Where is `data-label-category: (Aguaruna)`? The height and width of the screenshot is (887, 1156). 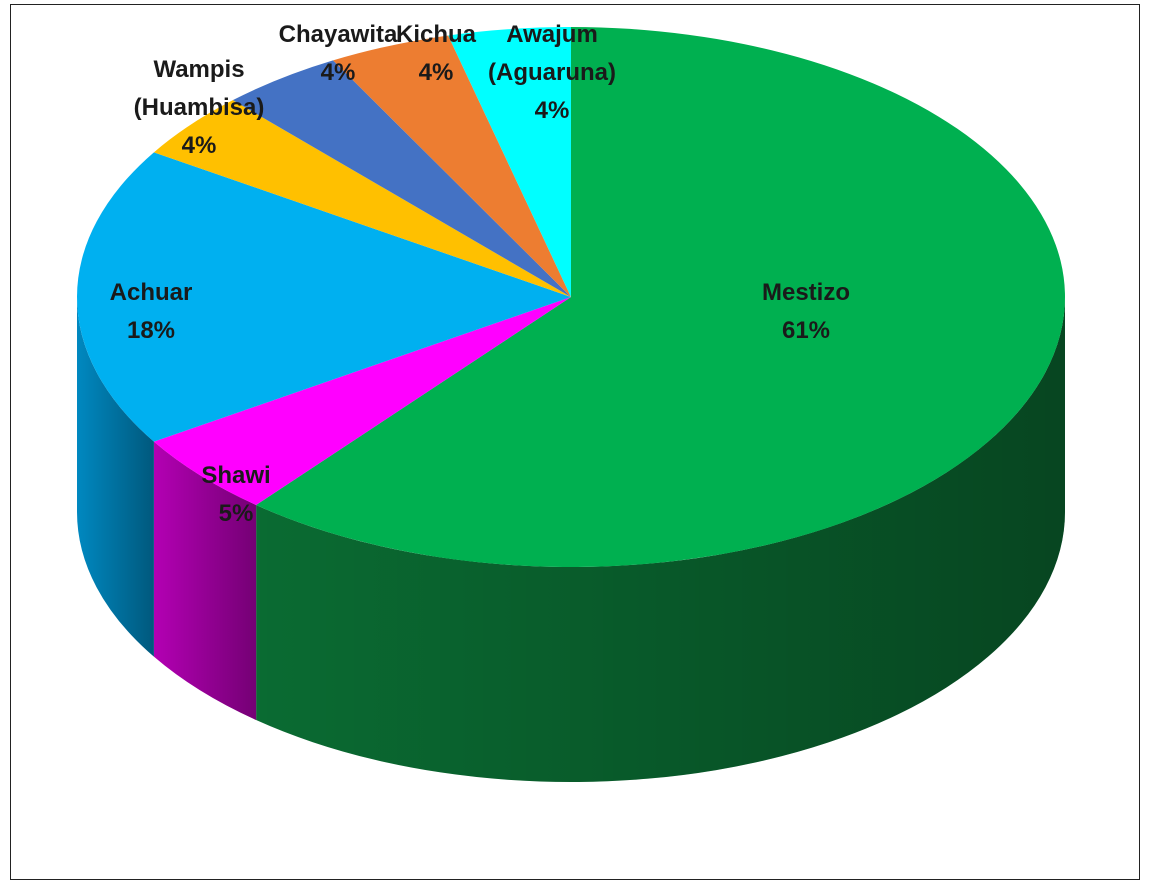
data-label-category: (Aguaruna) is located at coordinates (552, 72).